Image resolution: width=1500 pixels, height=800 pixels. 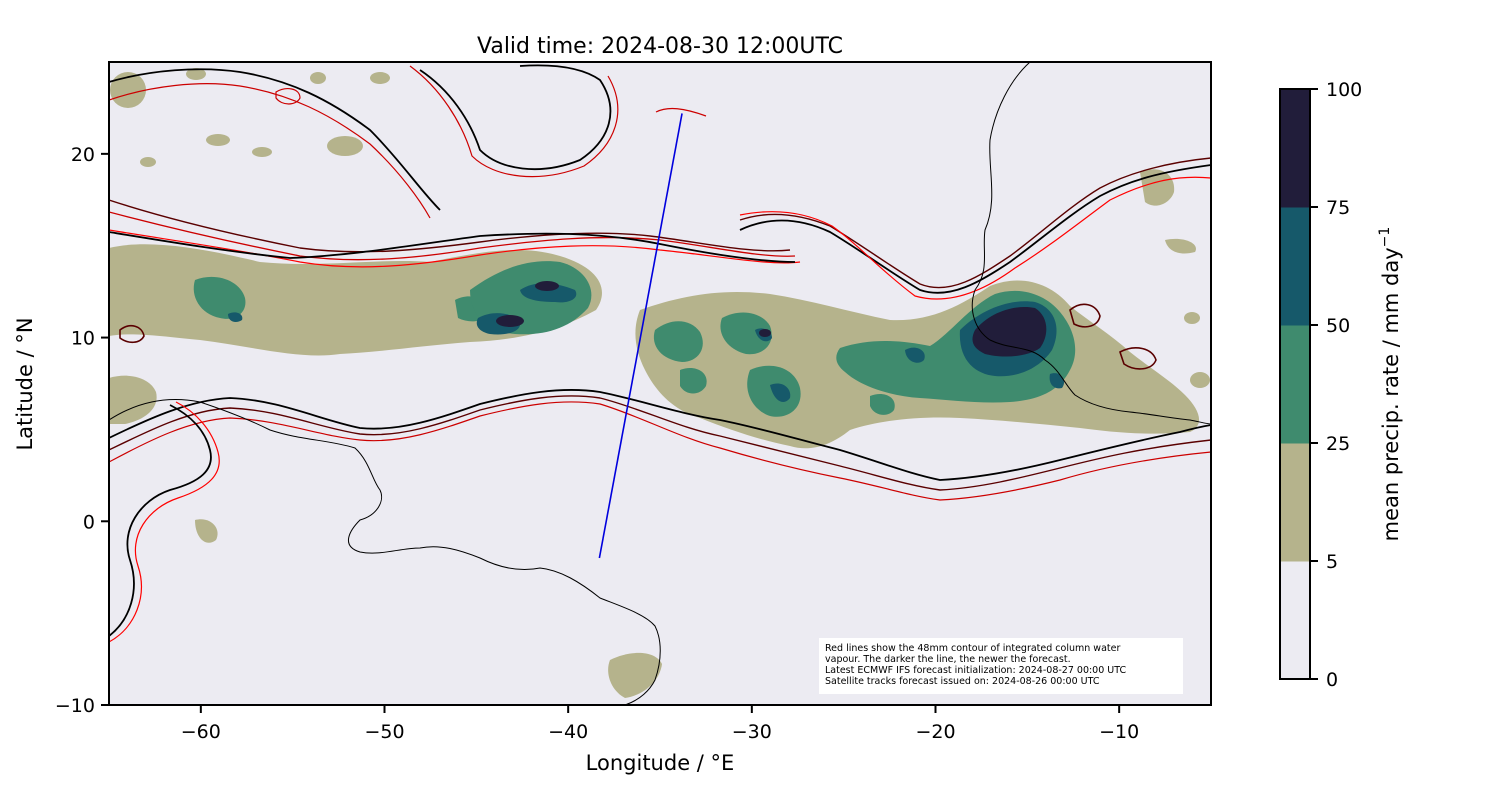 I want to click on satellite-track, so click(x=640, y=336).